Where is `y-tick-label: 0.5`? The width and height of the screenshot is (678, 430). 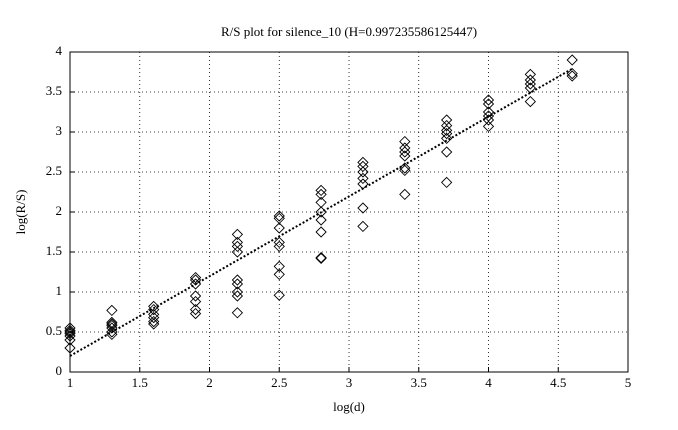 y-tick-label: 0.5 is located at coordinates (54, 330).